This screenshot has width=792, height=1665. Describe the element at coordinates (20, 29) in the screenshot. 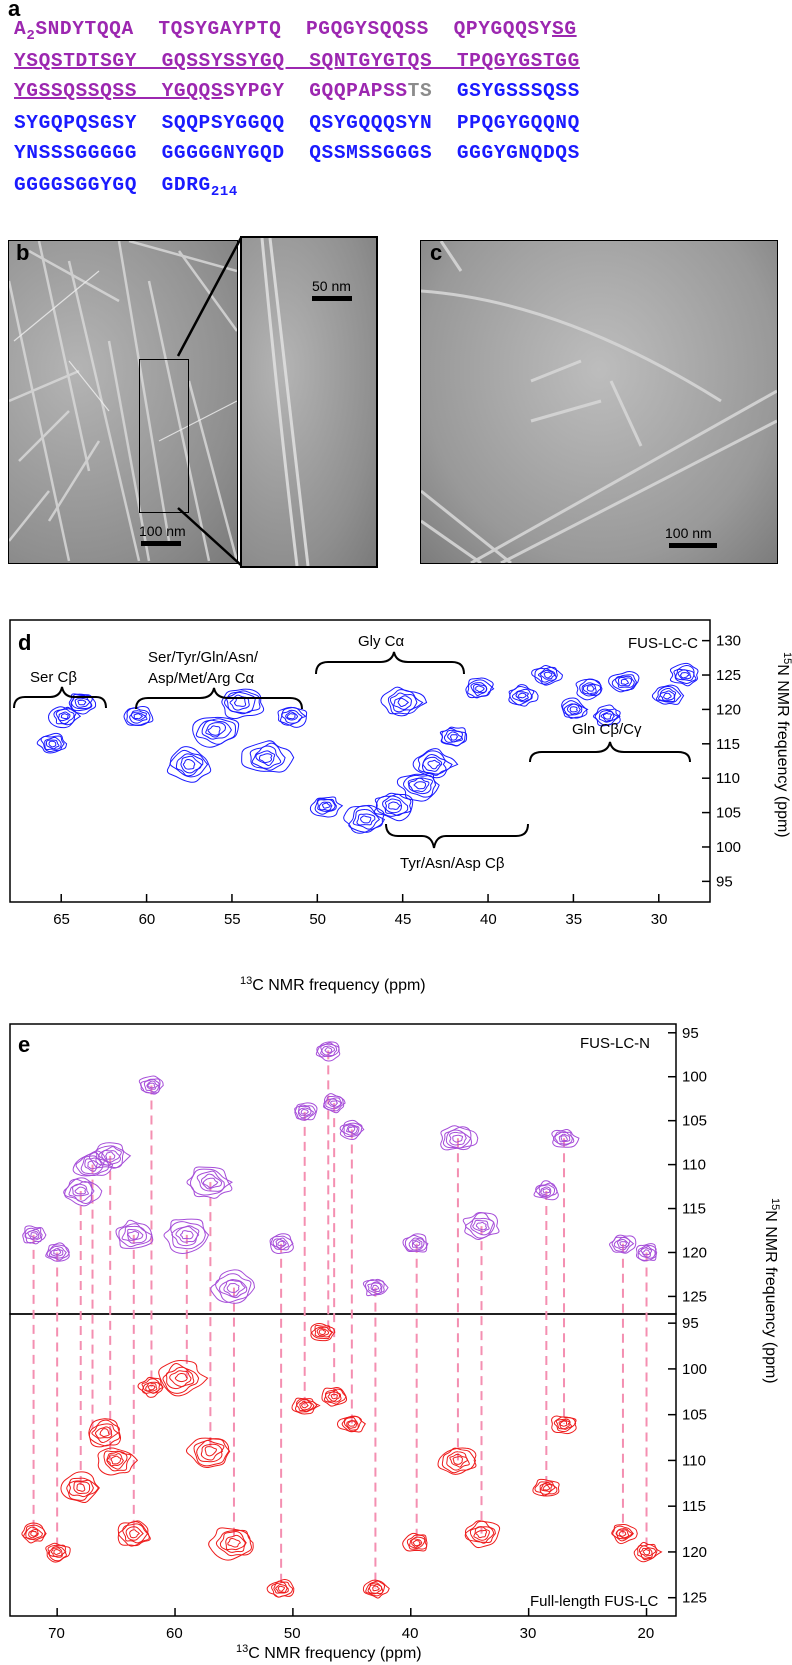

I see `sequence-segment: A` at that location.